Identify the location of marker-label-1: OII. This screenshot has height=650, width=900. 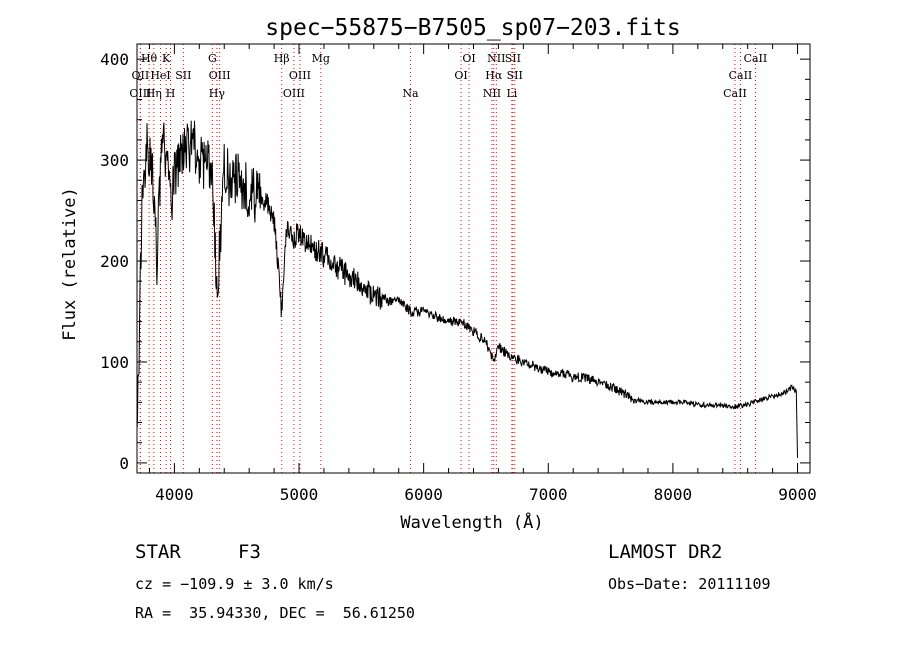
(141, 75).